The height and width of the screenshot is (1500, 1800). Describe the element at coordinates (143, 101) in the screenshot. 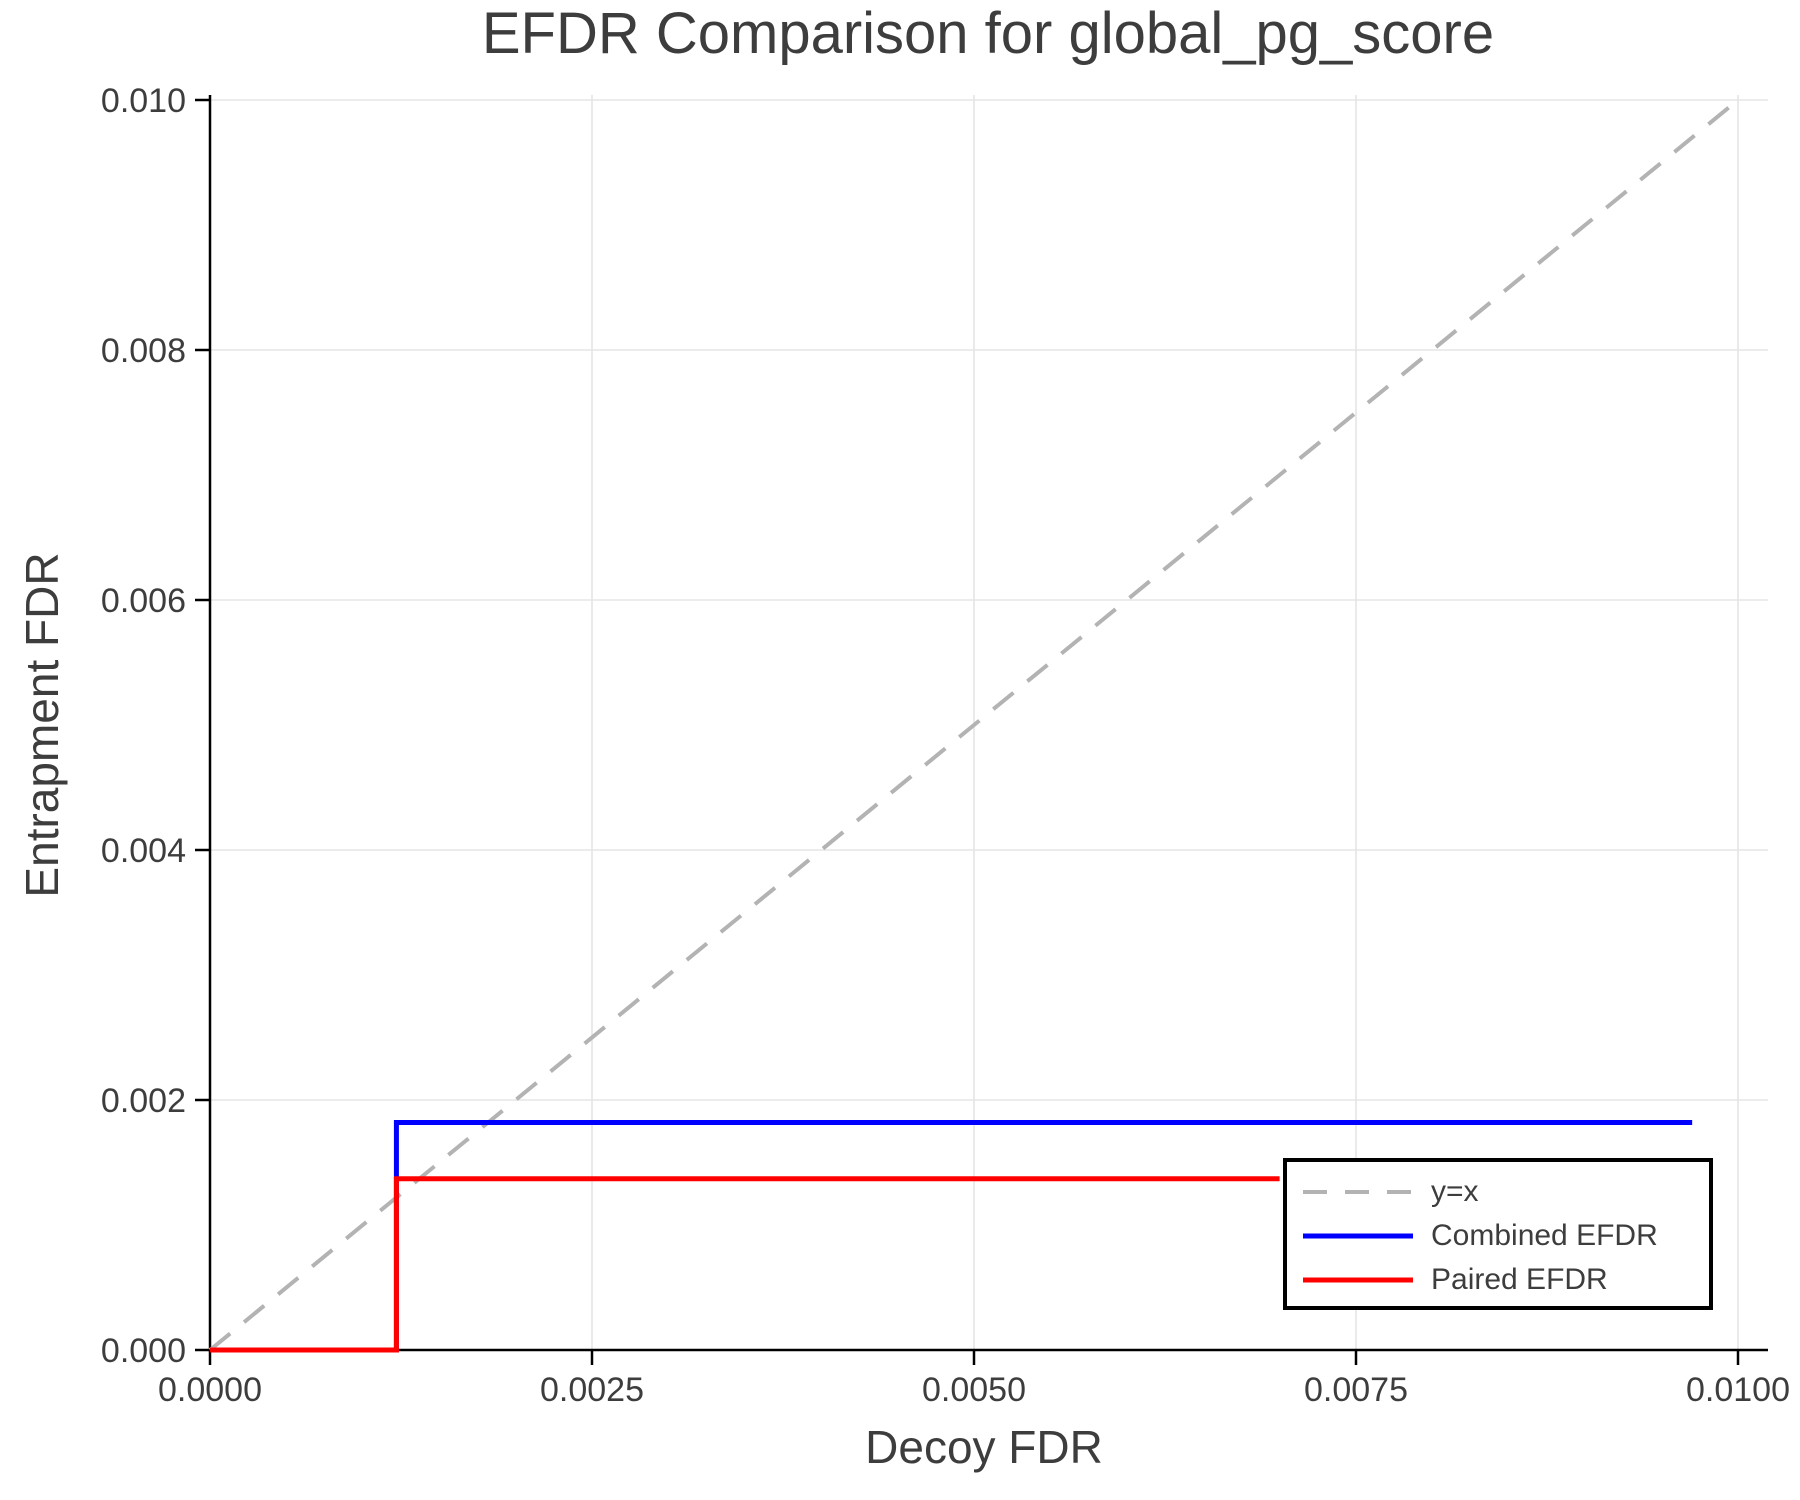

I see `y-tick-label: 0.010` at that location.